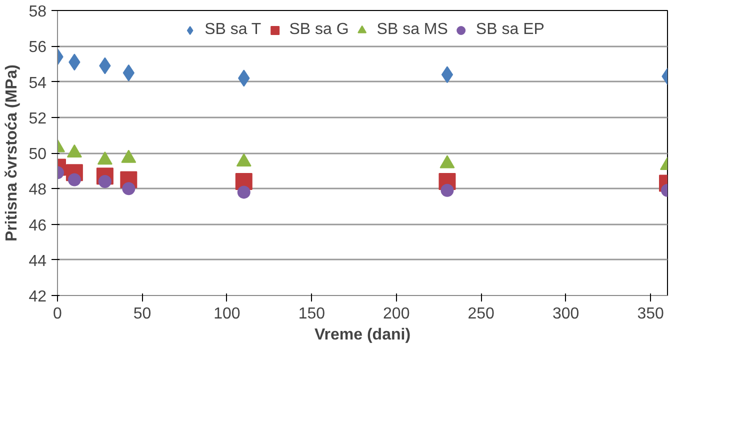 The height and width of the screenshot is (428, 735). I want to click on legend-label: SB sa MS, so click(412, 30).